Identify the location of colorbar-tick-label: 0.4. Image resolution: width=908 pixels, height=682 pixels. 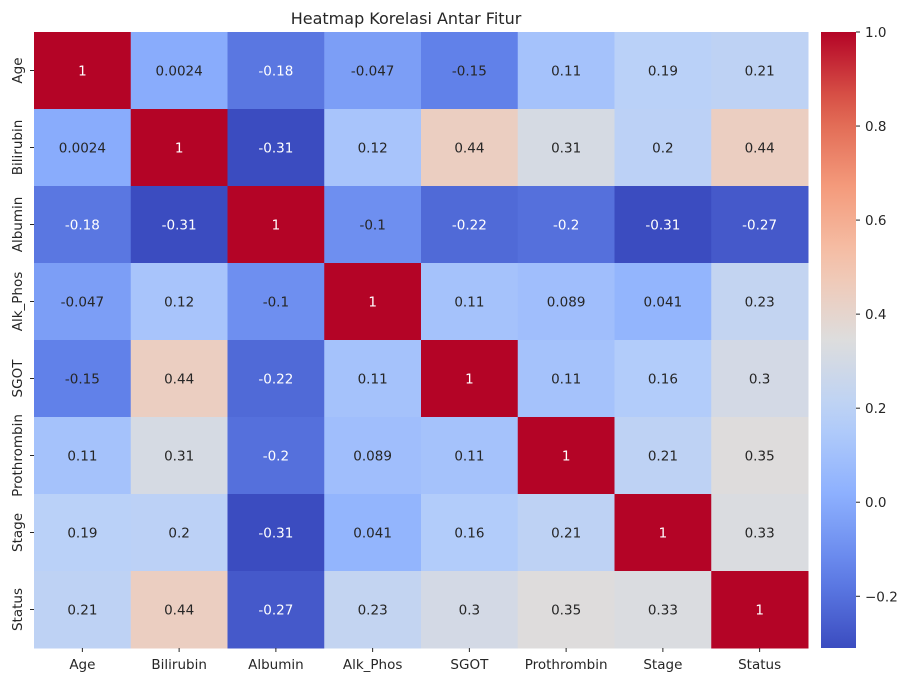
(875, 315).